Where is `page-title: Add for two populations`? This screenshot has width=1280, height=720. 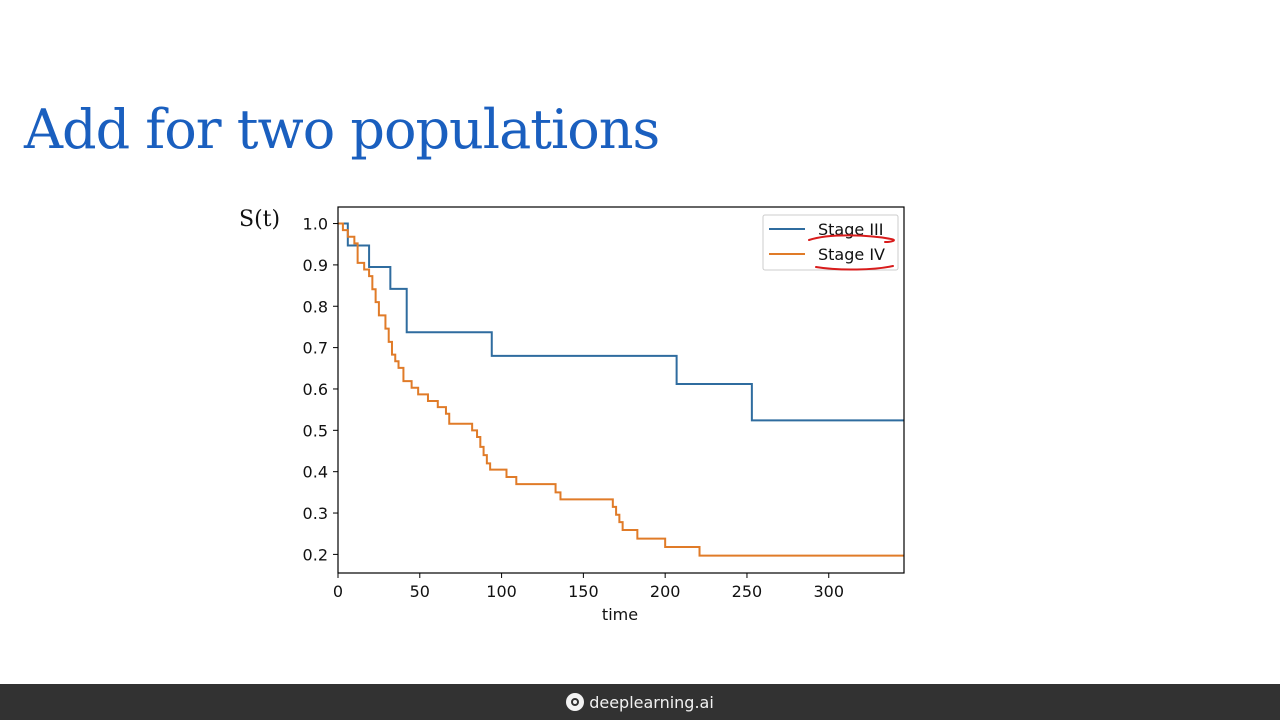
page-title: Add for two populations is located at coordinates (342, 129).